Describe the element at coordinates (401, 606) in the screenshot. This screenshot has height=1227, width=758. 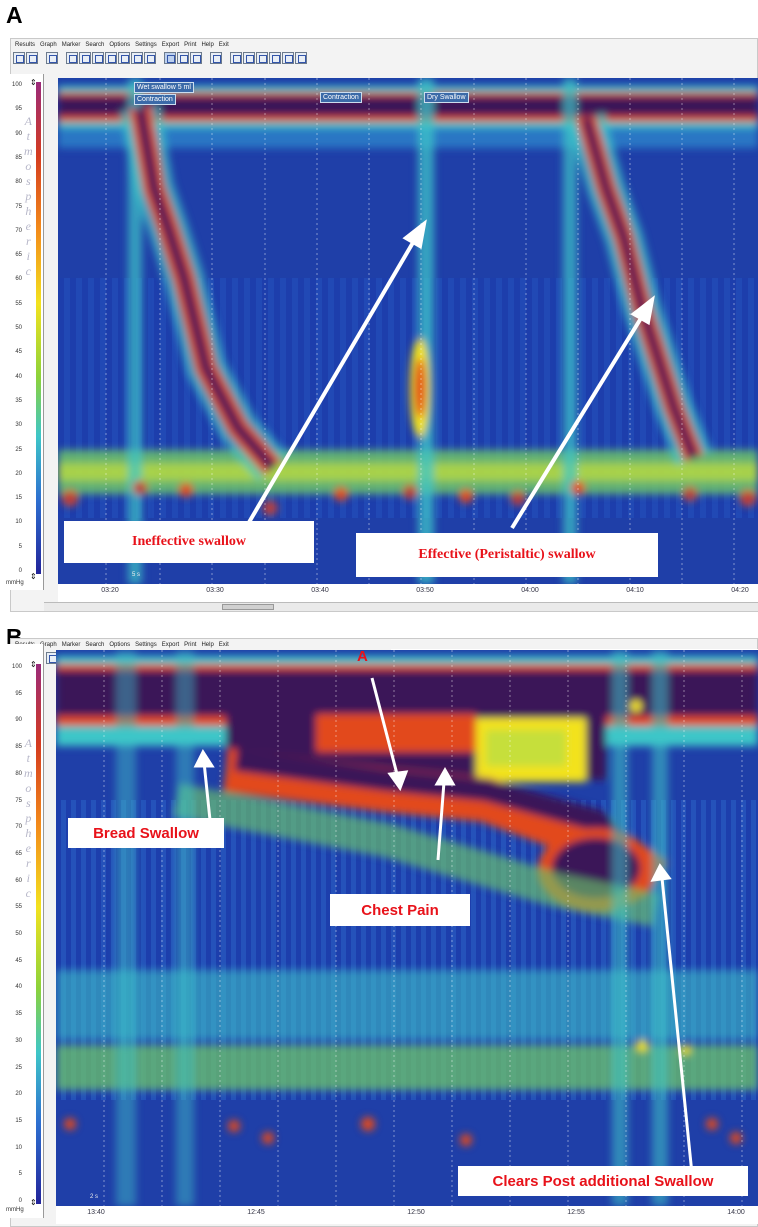
I see `horizontal-scrollbar-a` at that location.